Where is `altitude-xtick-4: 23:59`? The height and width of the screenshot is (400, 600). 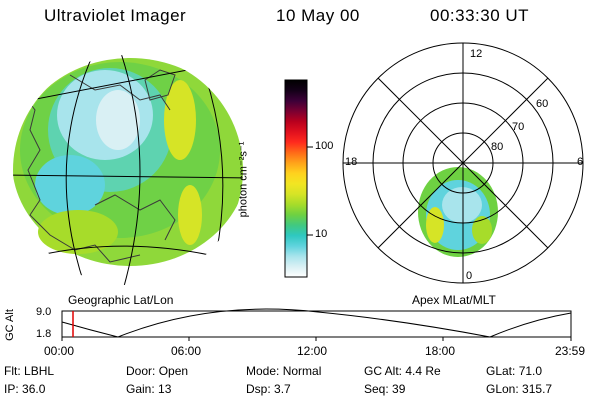
altitude-xtick-4: 23:59 is located at coordinates (570, 351).